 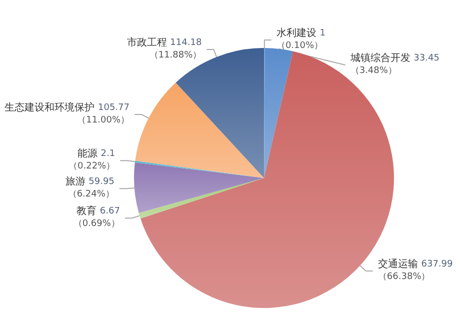 I want to click on slice-label: 生态建设和环境保护, so click(x=49, y=107).